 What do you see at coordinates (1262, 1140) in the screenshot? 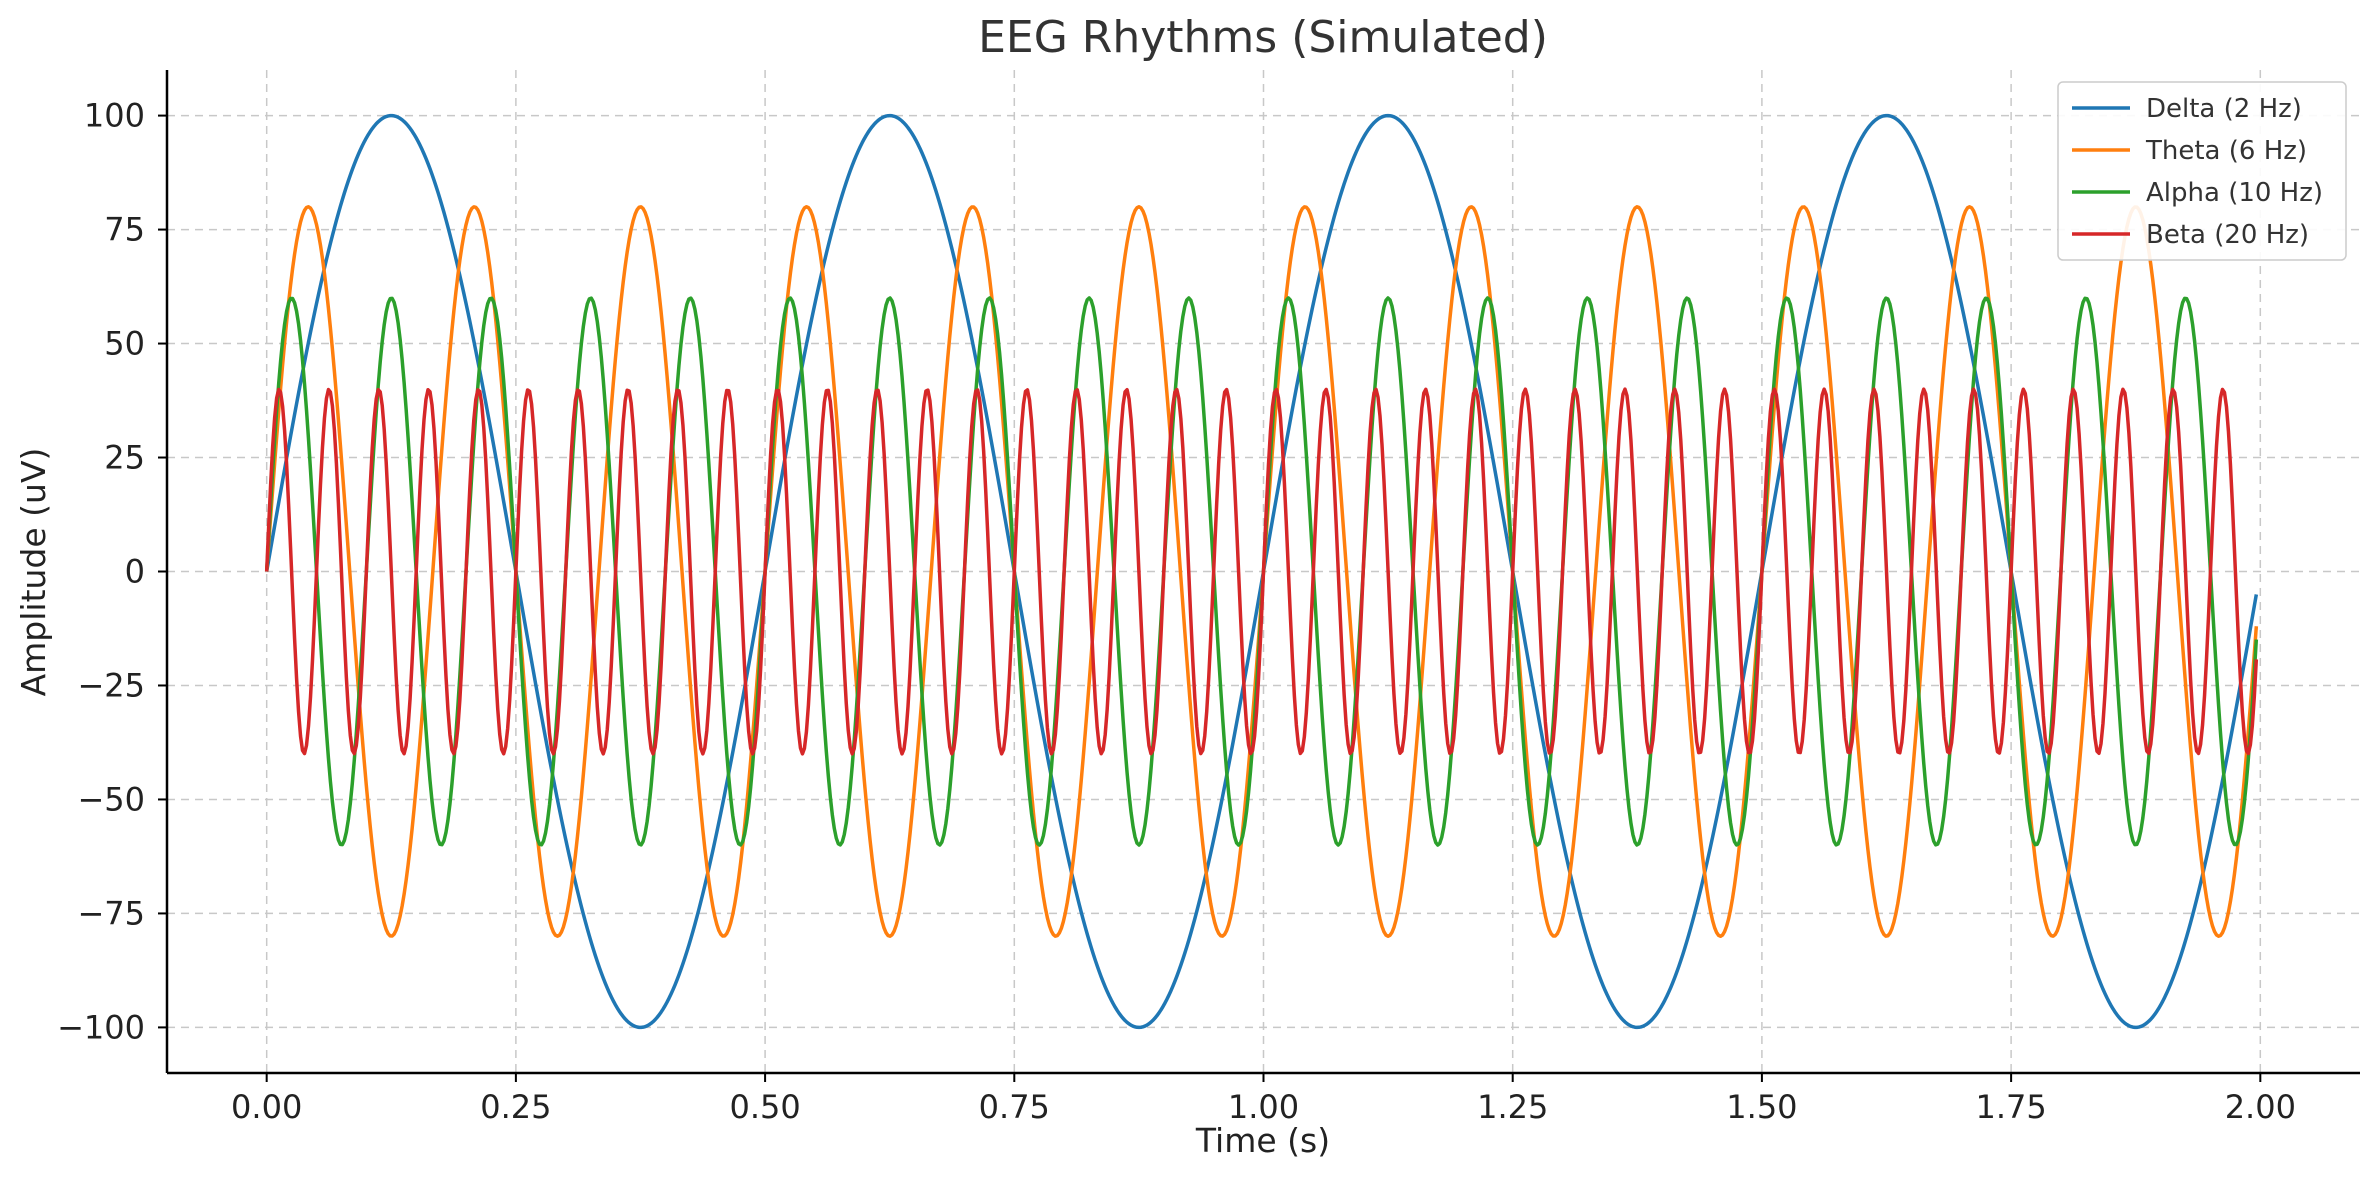
I see `x-axis-label: Time (s)` at bounding box center [1262, 1140].